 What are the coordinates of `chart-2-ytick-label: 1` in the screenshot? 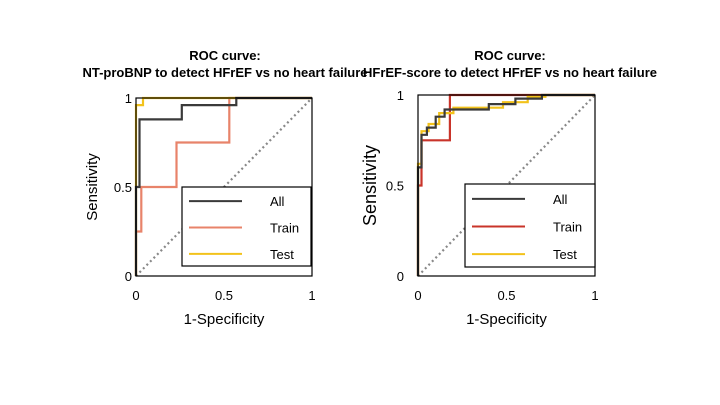 It's located at (400, 95).